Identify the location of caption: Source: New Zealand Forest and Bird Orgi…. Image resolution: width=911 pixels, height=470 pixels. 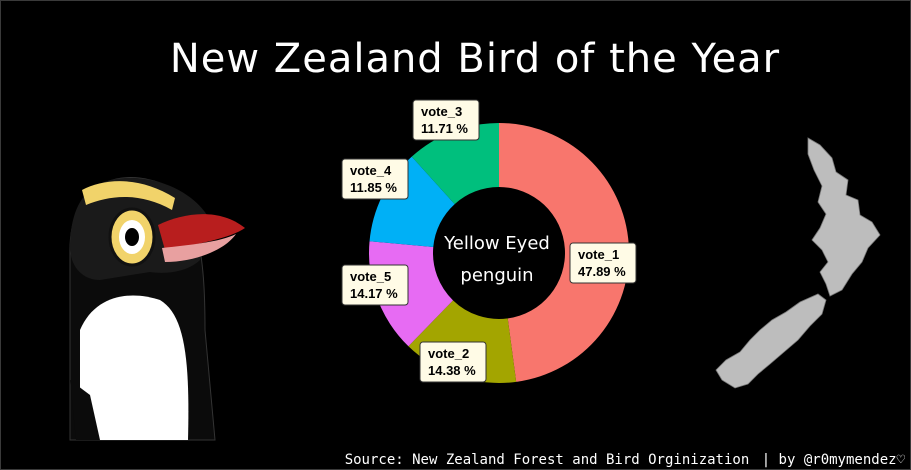
(623, 460).